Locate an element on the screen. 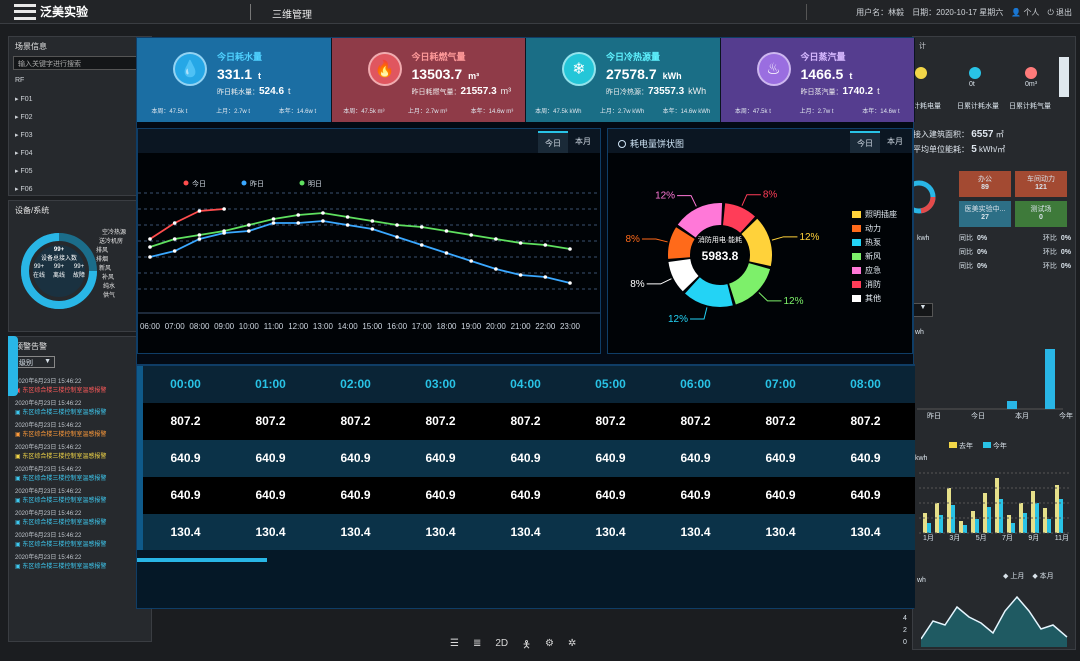 This screenshot has width=1080, height=661. legend-swatch is located at coordinates (856, 214).